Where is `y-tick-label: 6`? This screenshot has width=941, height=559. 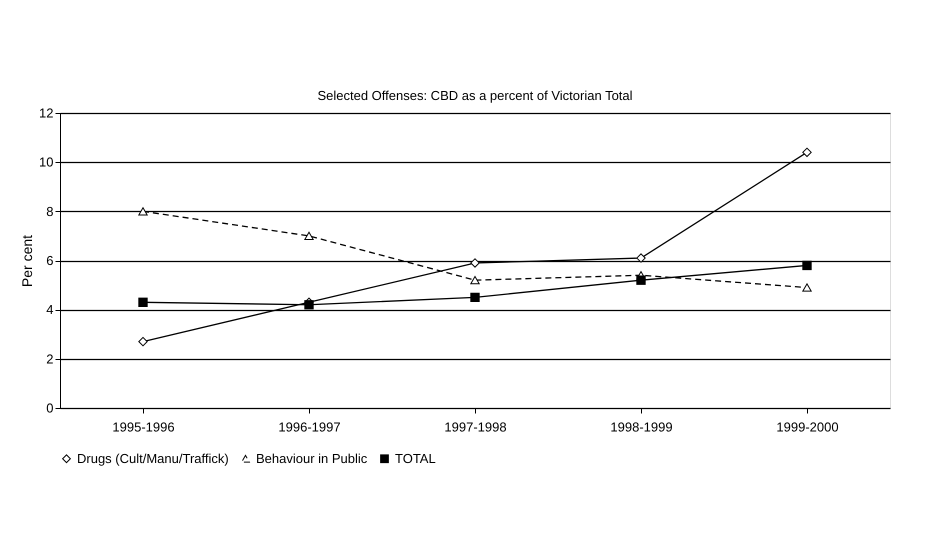 y-tick-label: 6 is located at coordinates (50, 260).